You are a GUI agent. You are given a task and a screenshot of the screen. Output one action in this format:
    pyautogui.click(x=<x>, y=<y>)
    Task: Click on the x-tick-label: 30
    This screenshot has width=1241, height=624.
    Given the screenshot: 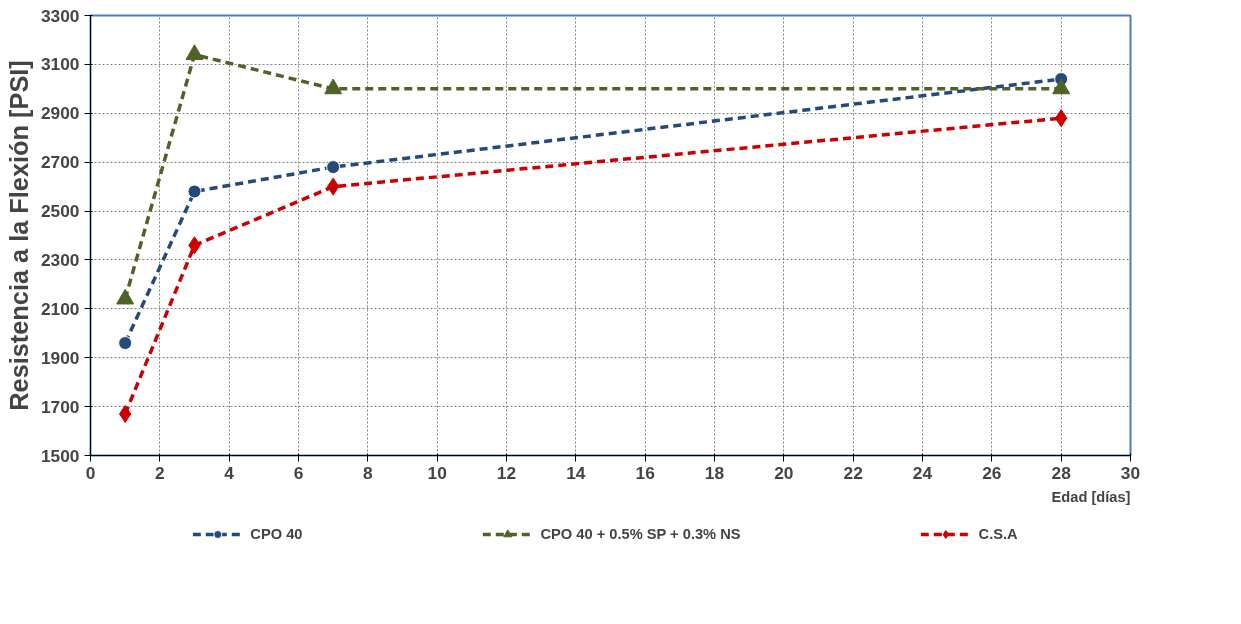 What is the action you would take?
    pyautogui.click(x=1130, y=472)
    